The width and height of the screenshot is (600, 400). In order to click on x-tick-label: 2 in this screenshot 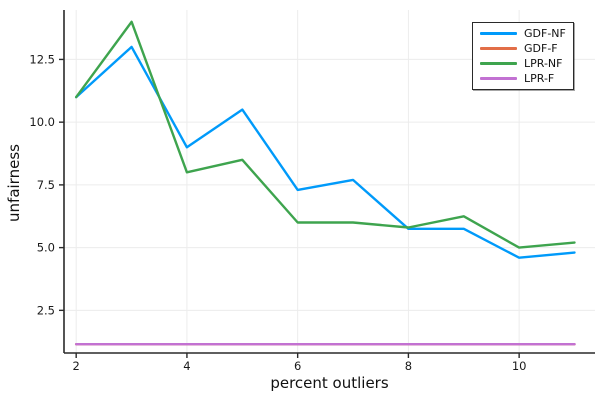, I will do `click(76, 366)`.